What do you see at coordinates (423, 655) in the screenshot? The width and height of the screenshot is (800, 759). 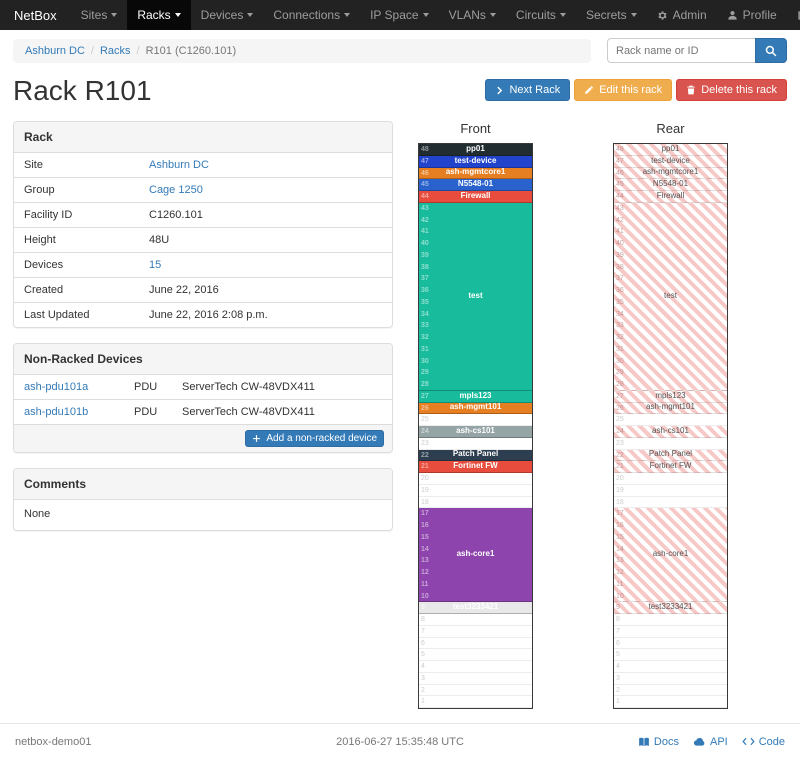 I see `rack-unit-number: 5` at bounding box center [423, 655].